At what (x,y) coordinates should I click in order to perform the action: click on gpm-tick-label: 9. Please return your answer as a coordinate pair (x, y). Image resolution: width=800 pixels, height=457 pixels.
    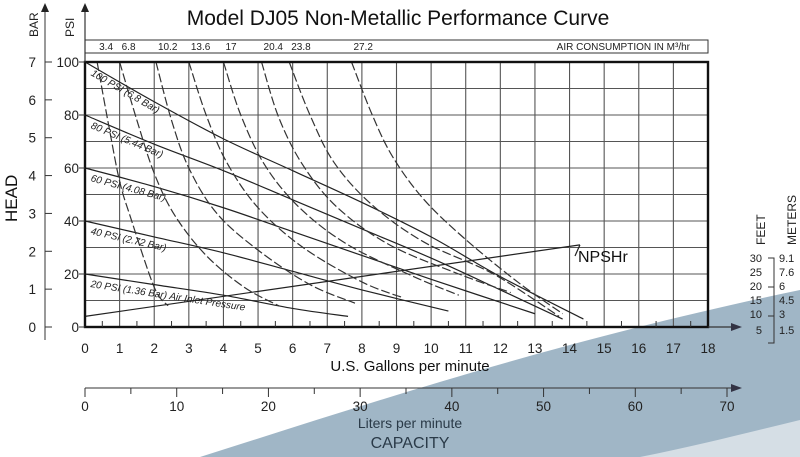
    Looking at the image, I should click on (397, 348).